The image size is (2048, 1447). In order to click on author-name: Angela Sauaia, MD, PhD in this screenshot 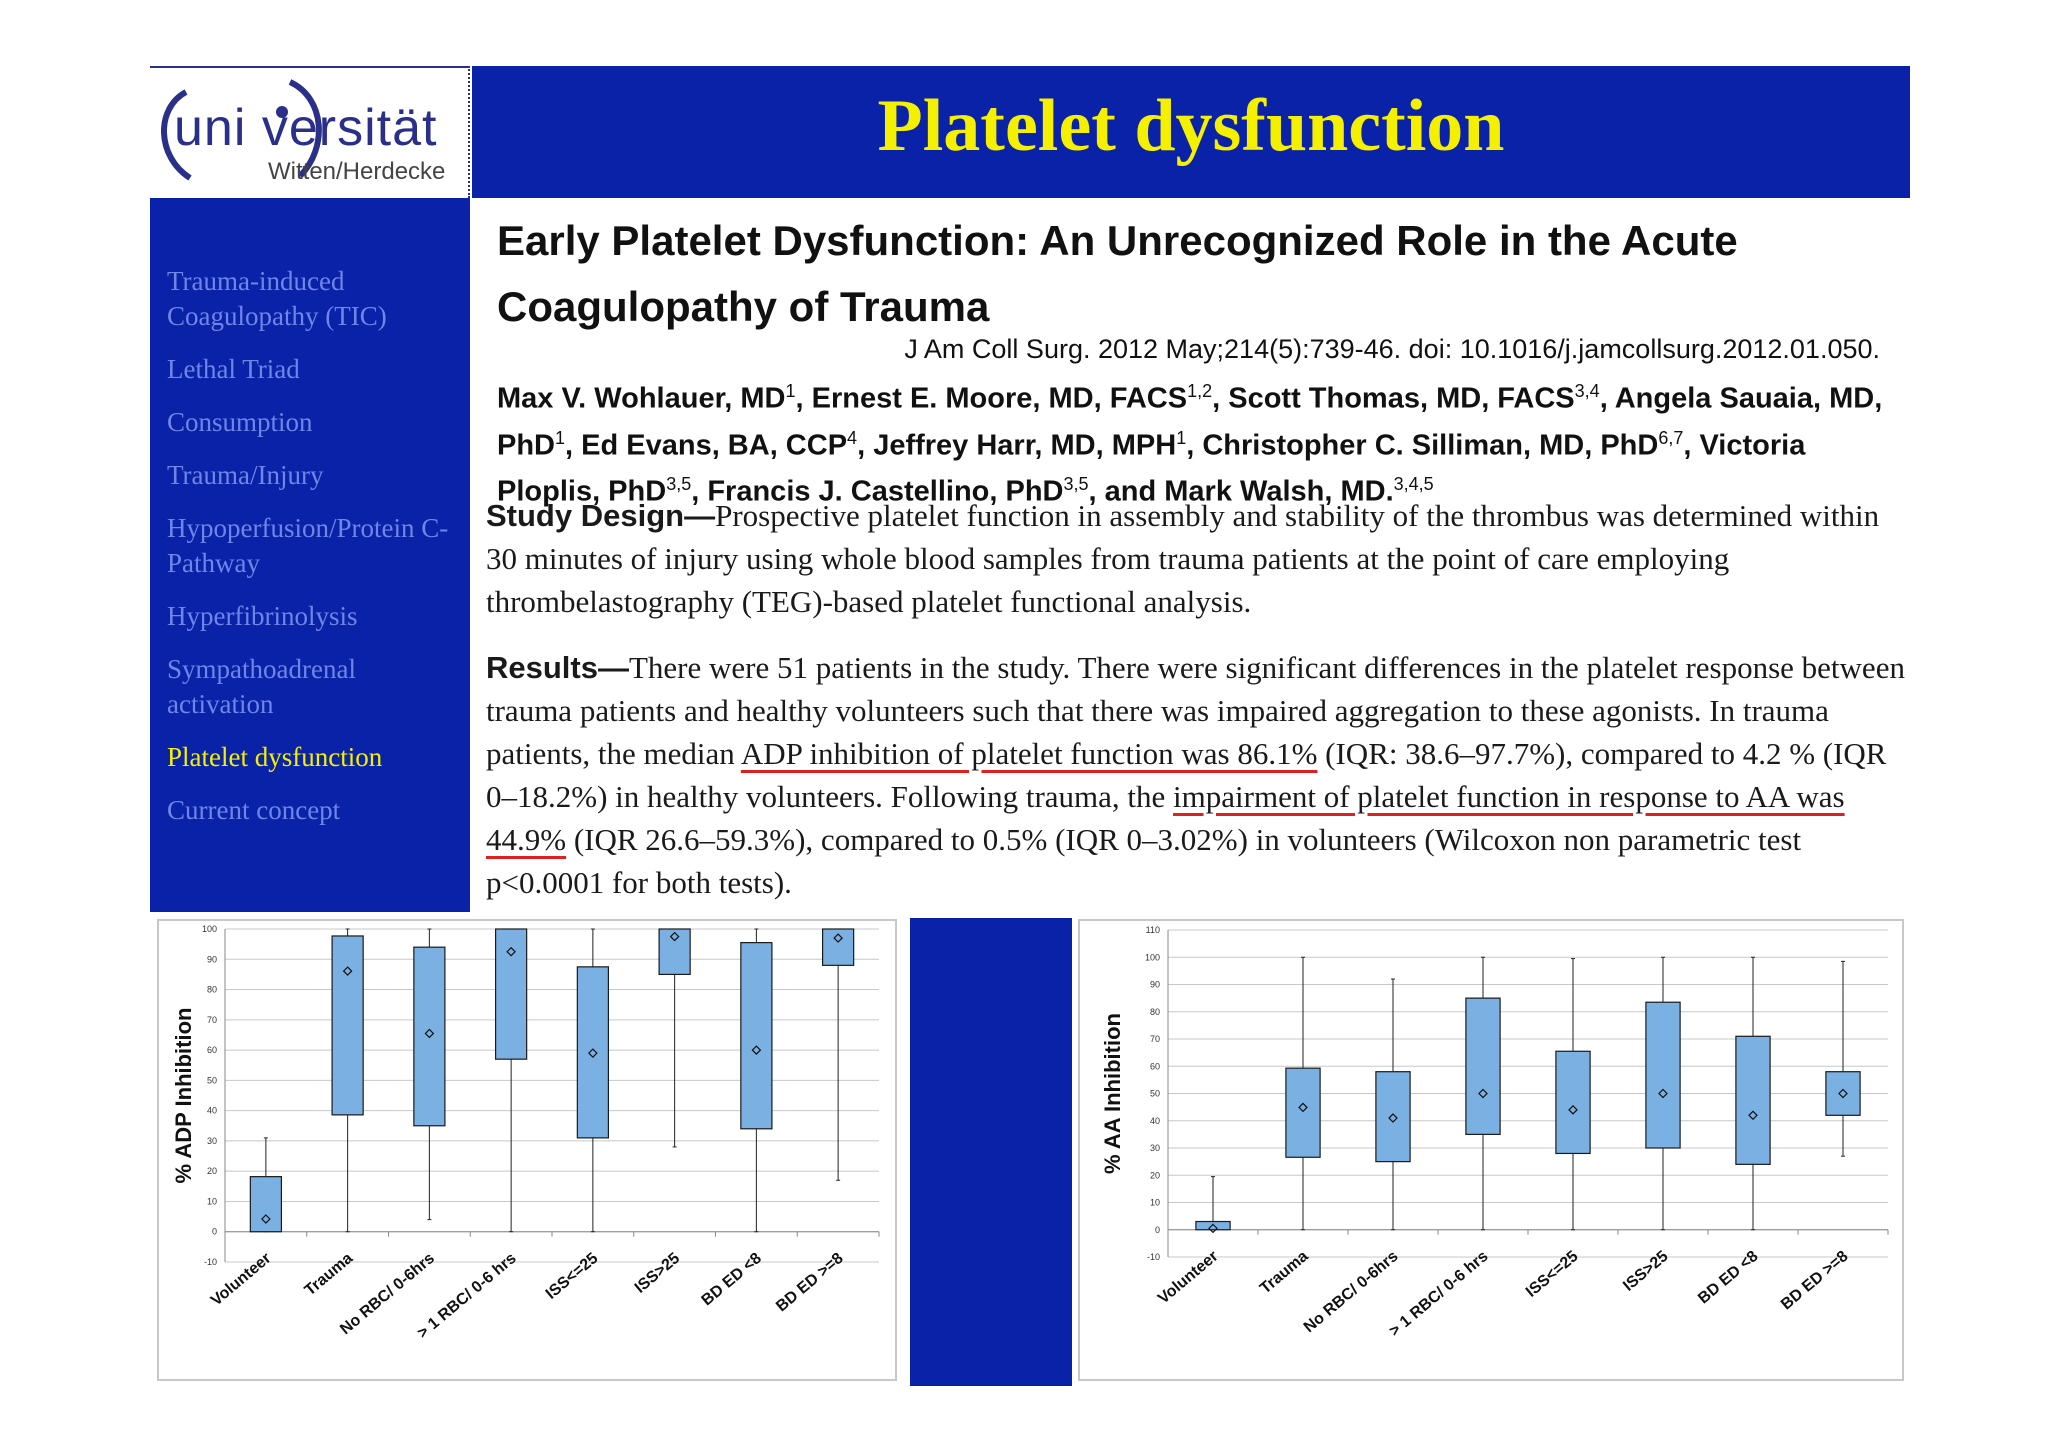, I will do `click(1190, 422)`.